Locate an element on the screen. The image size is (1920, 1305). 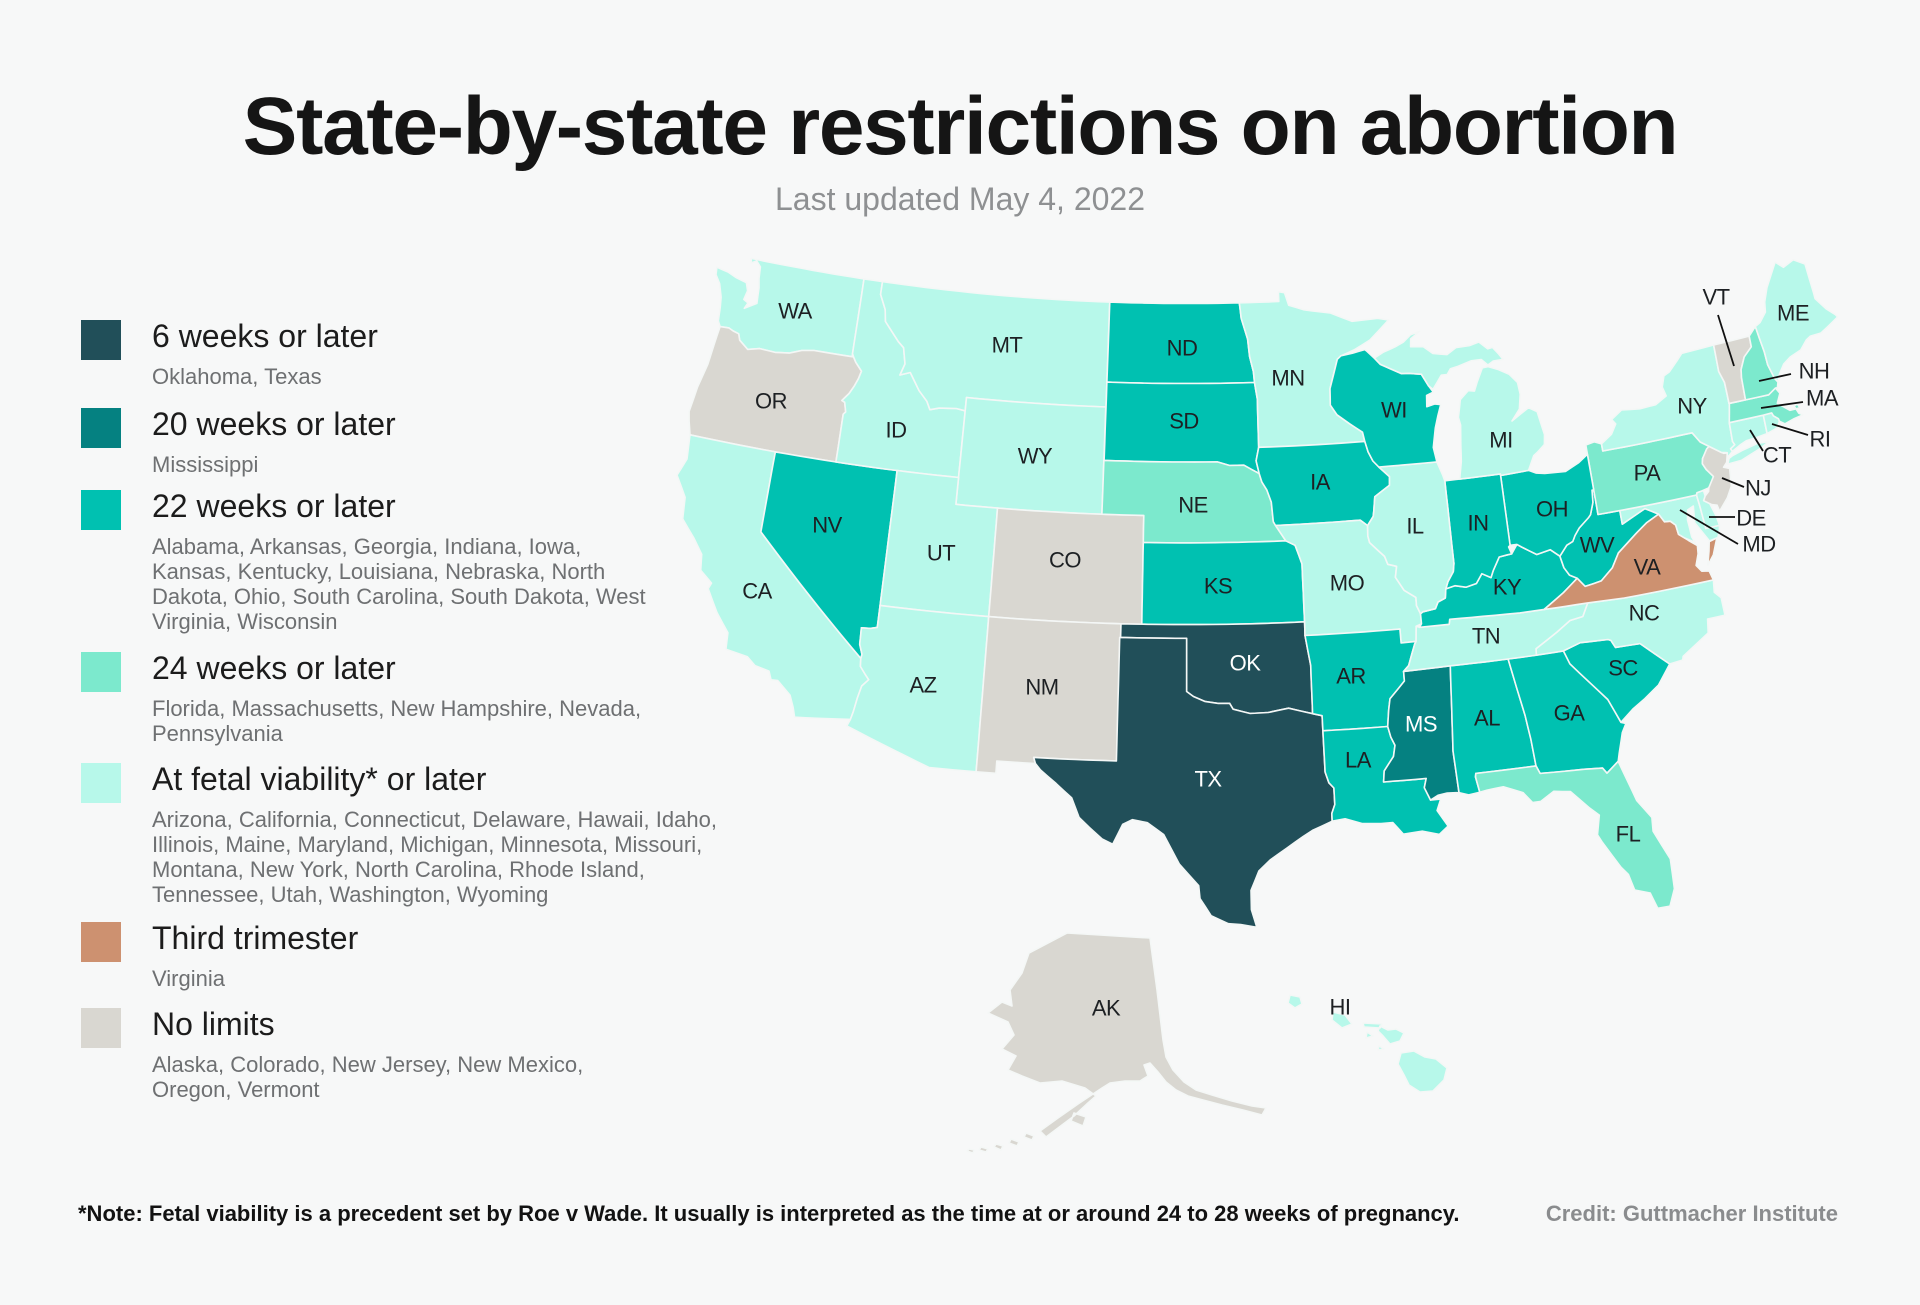
svg-text: CO is located at coordinates (1065, 560).